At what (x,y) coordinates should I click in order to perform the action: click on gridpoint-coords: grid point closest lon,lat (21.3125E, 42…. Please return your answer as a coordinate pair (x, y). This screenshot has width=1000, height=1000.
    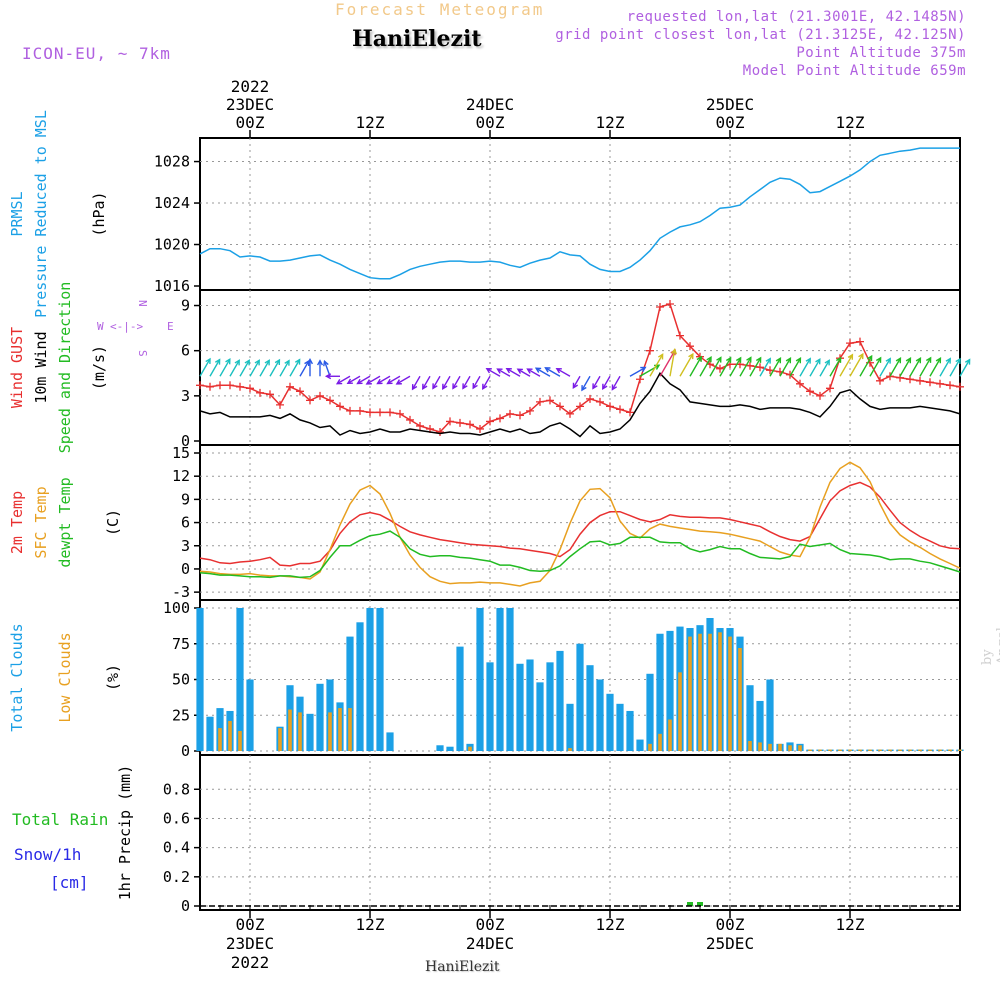
    Looking at the image, I should click on (760, 35).